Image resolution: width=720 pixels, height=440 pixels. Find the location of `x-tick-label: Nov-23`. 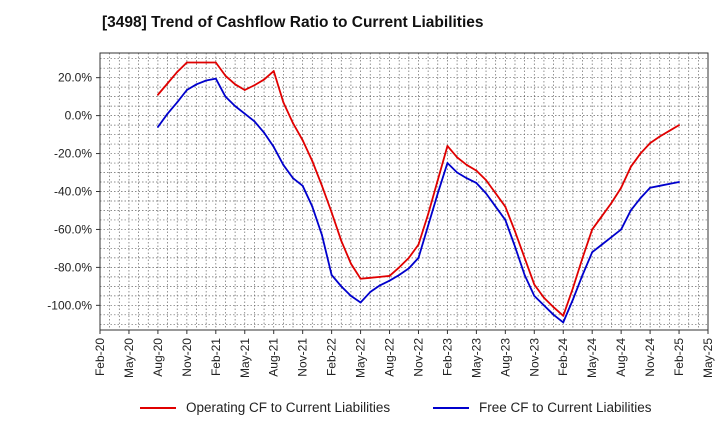

x-tick-label: Nov-23 is located at coordinates (534, 357).